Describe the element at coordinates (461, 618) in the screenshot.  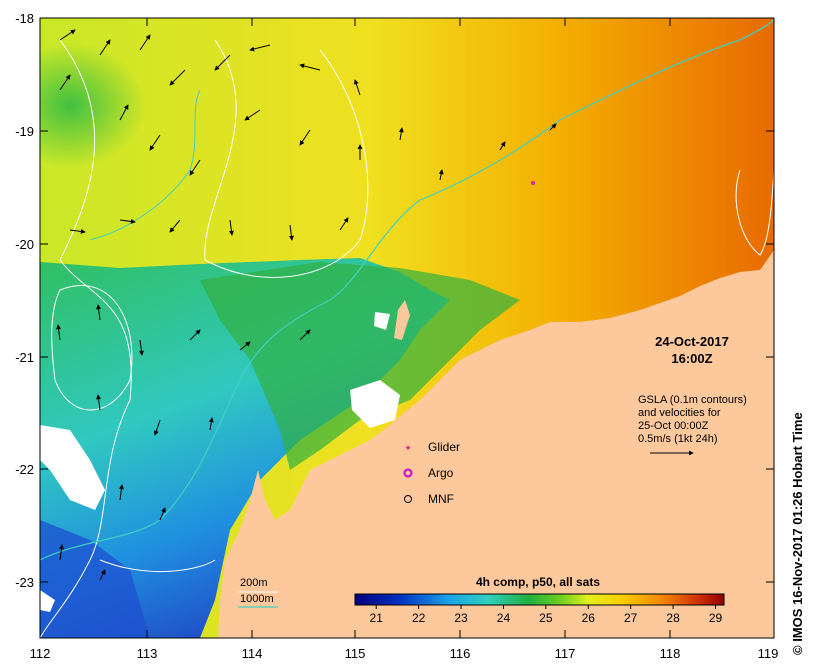
I see `colorbar-tick-label: 23` at that location.